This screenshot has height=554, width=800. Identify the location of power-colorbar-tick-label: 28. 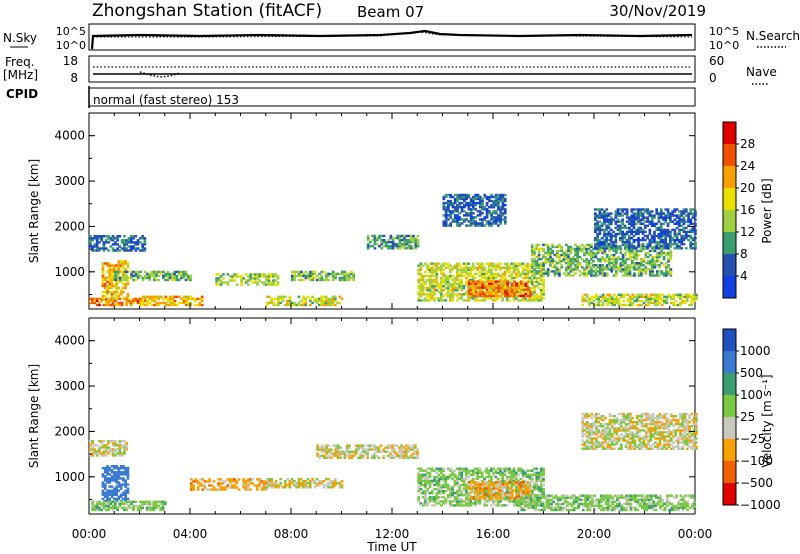
(747, 144).